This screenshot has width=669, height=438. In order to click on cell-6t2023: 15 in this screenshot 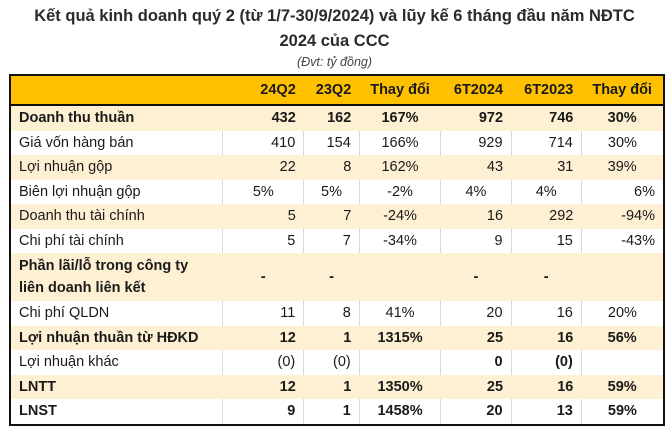, I will do `click(546, 240)`.